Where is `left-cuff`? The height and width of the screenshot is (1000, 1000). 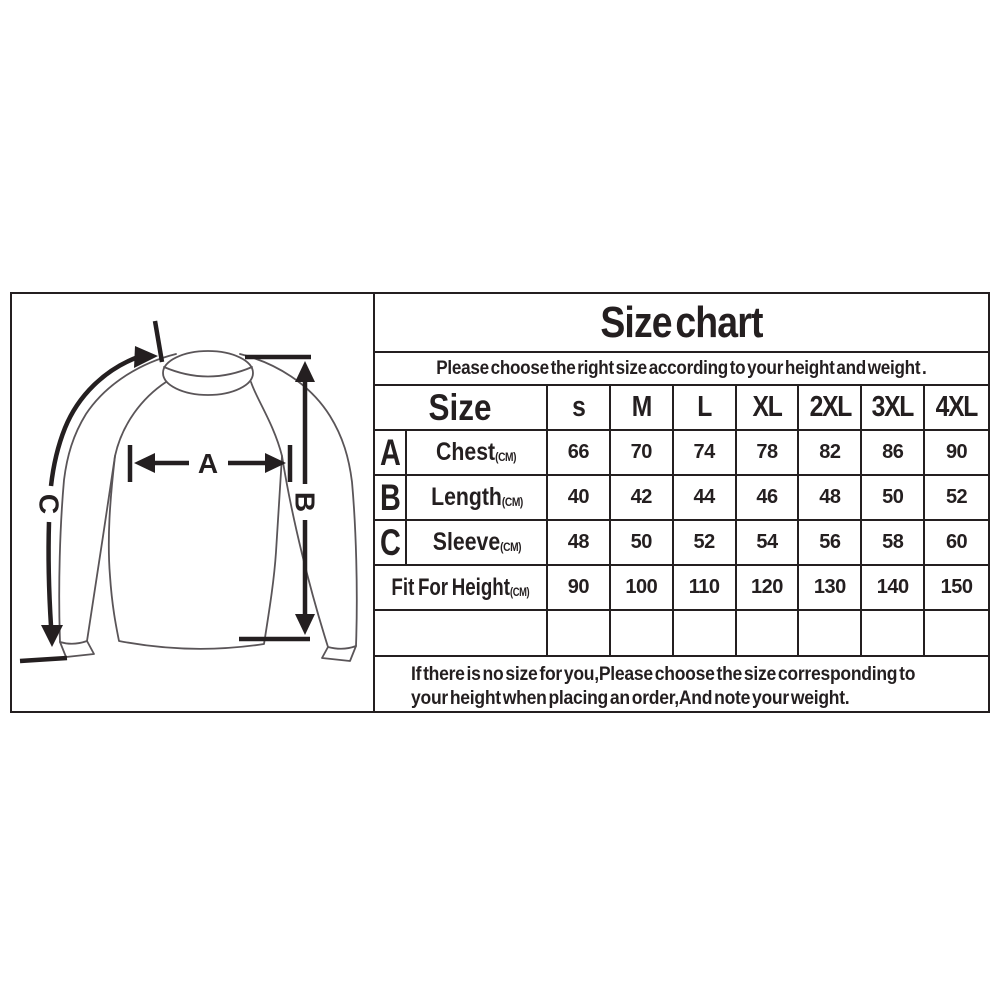
left-cuff is located at coordinates (77, 649).